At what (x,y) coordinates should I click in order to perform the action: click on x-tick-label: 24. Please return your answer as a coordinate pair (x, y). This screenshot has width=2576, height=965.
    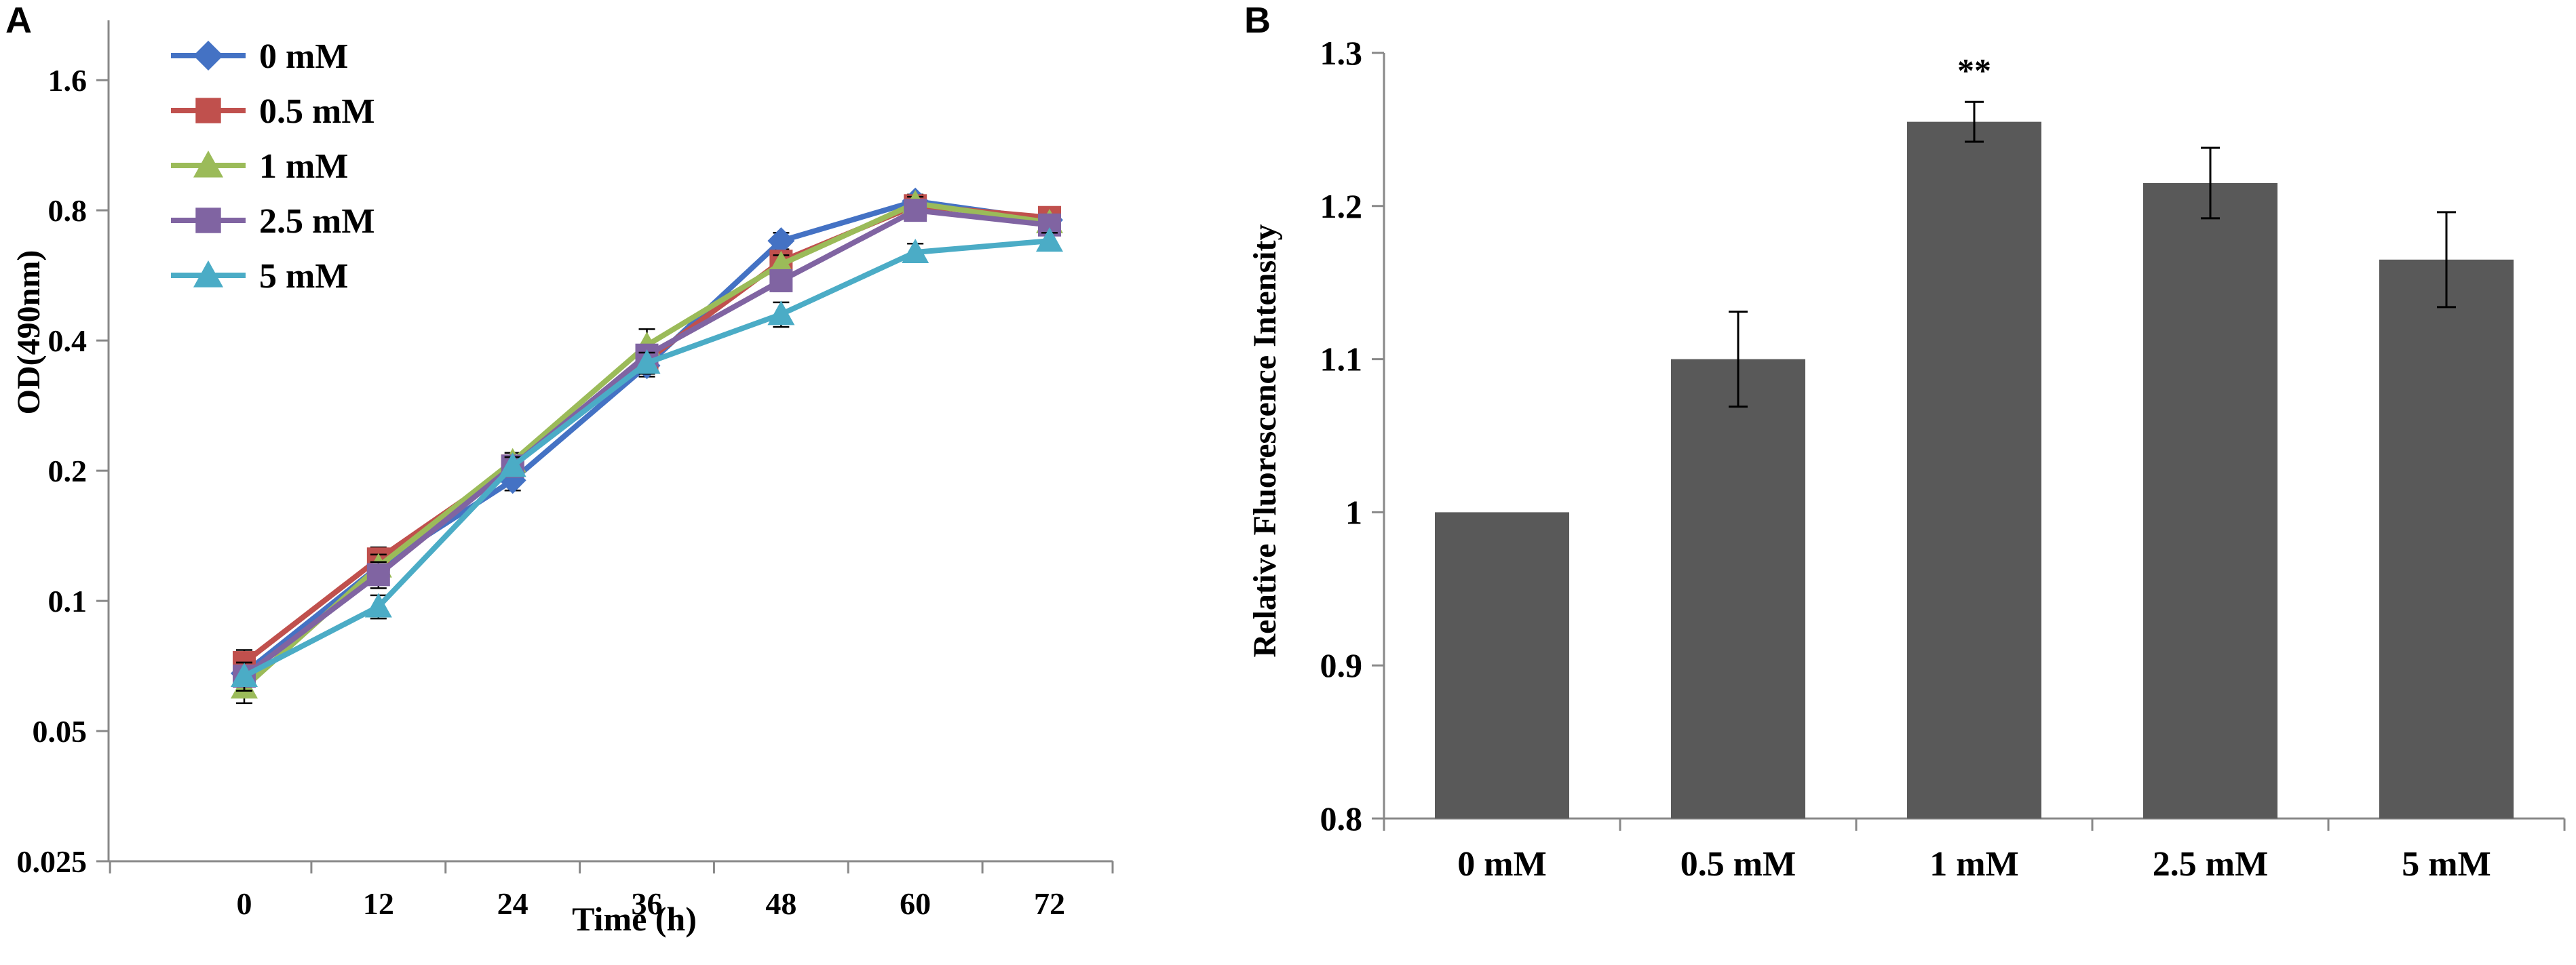
    Looking at the image, I should click on (512, 904).